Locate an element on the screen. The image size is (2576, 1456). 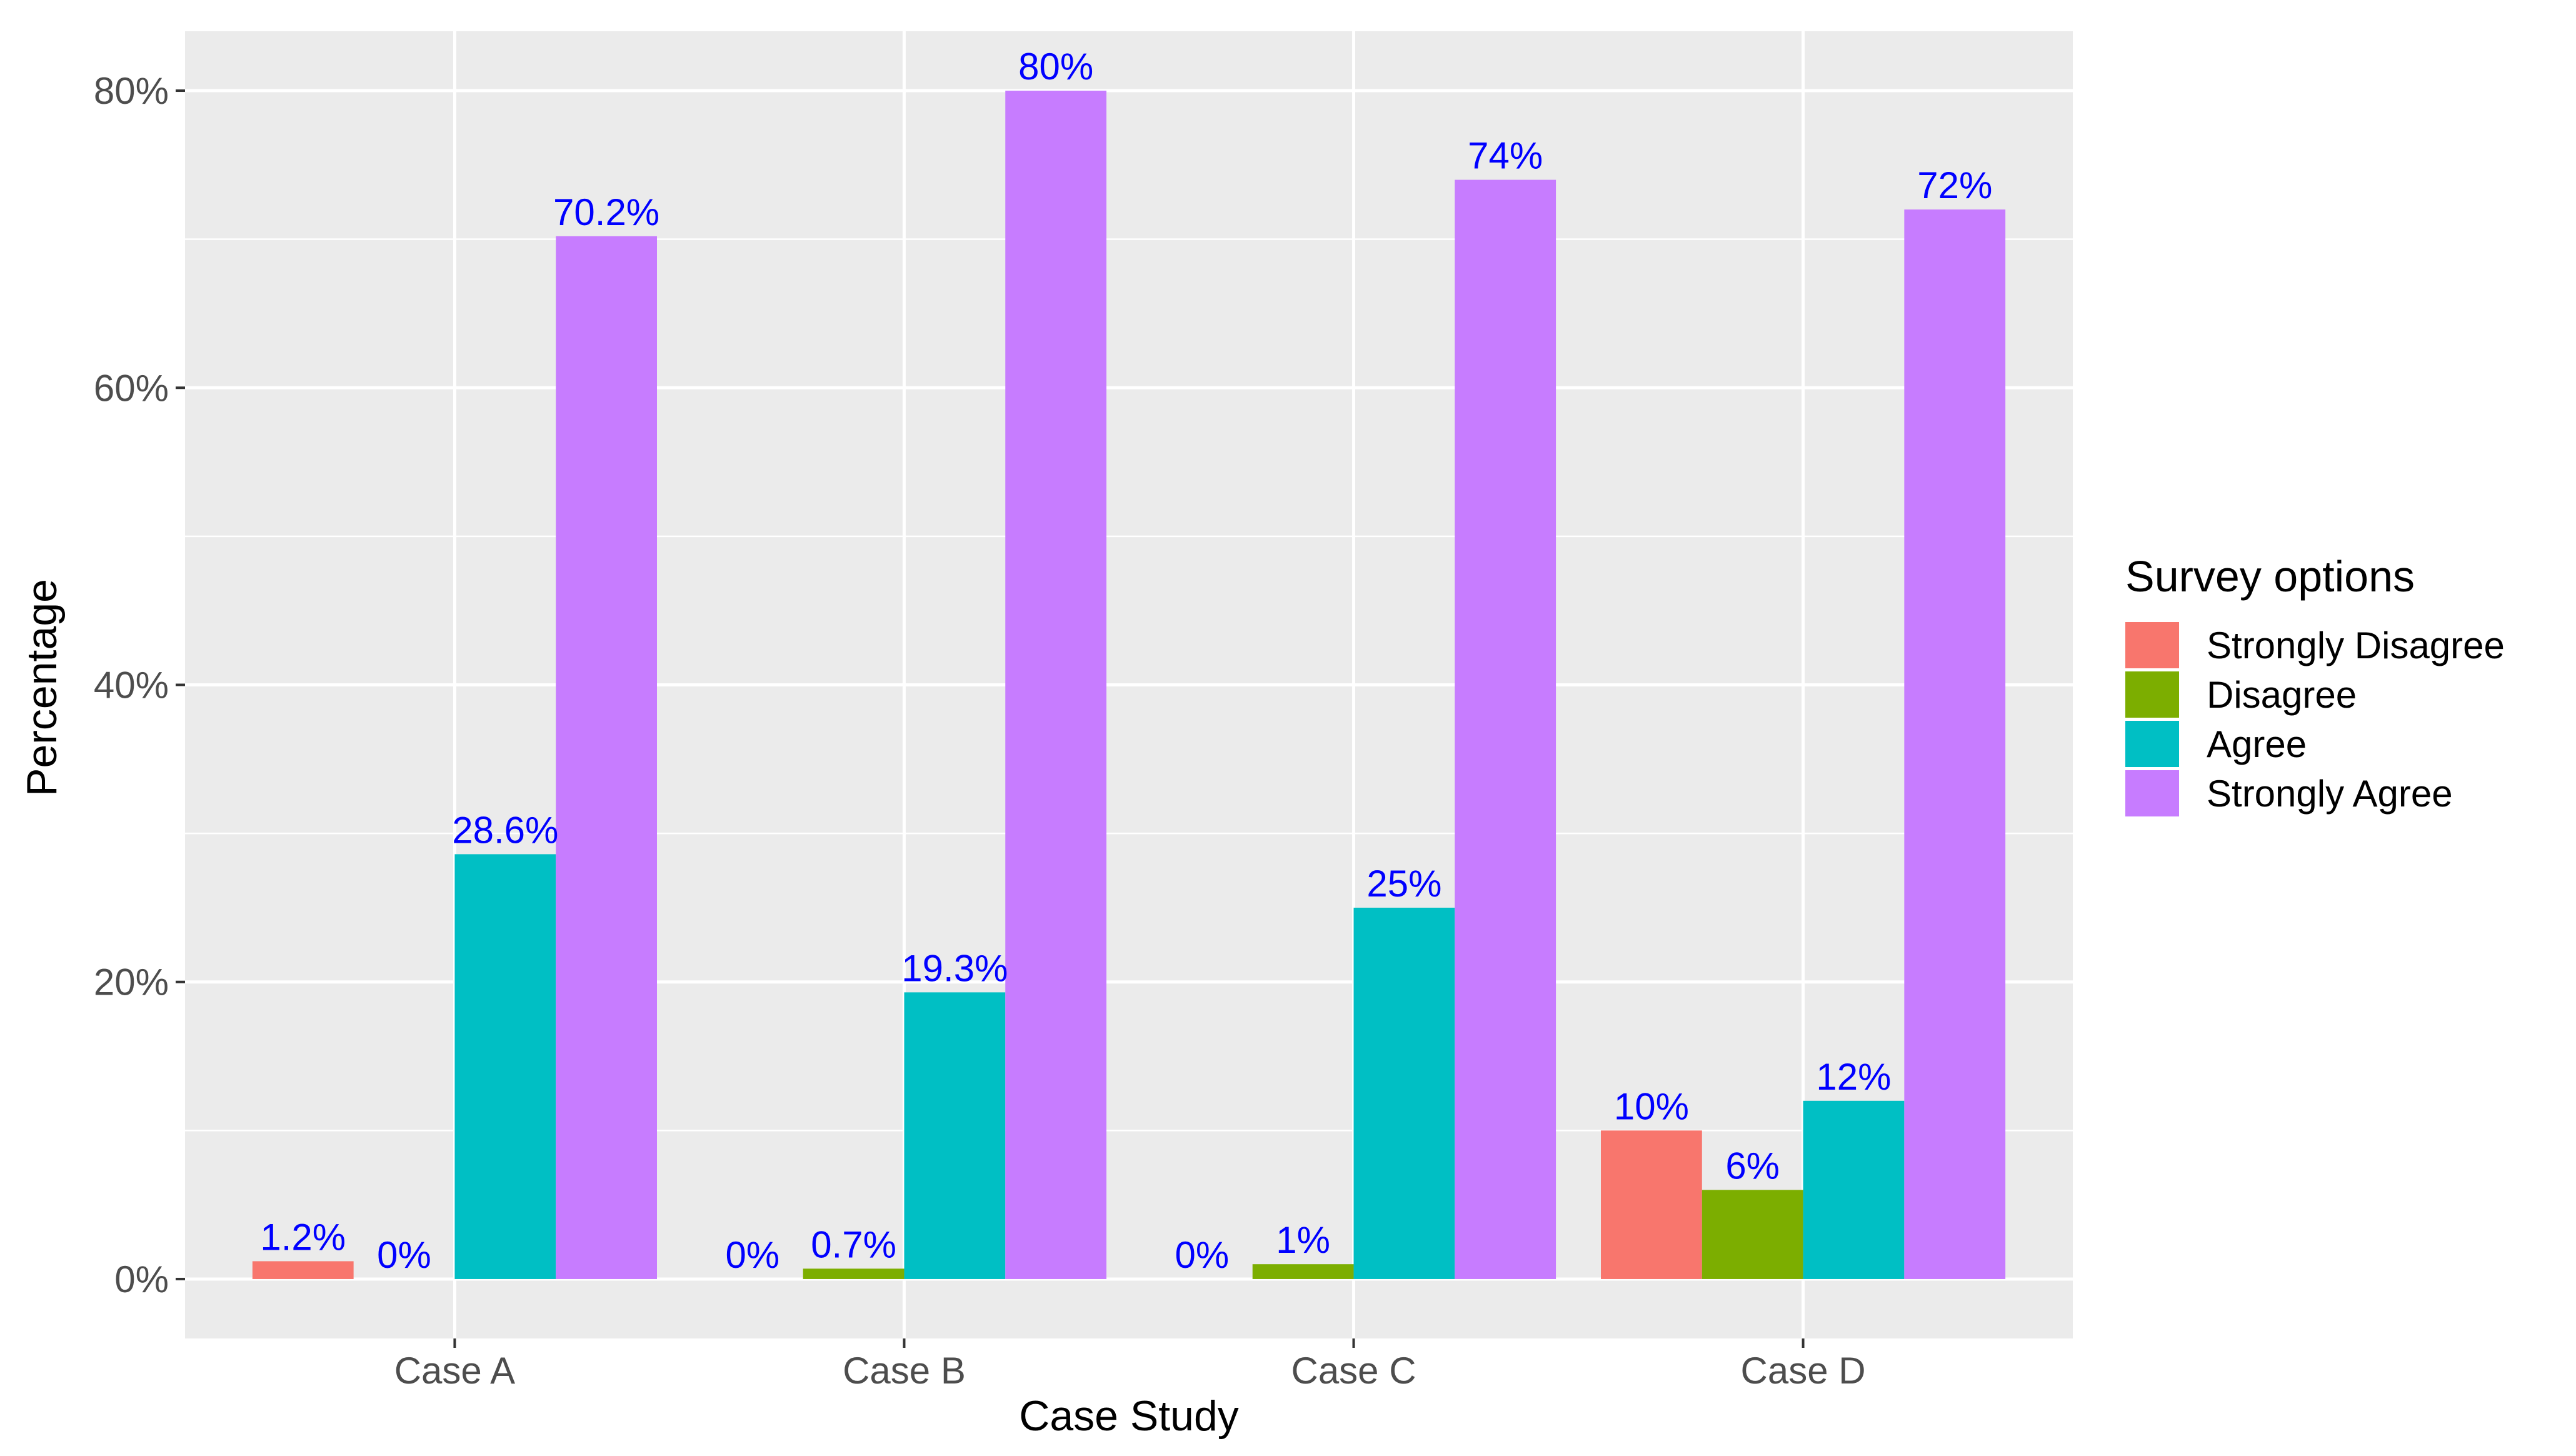
legend-item-label: Strongly Disagree is located at coordinates (2356, 645).